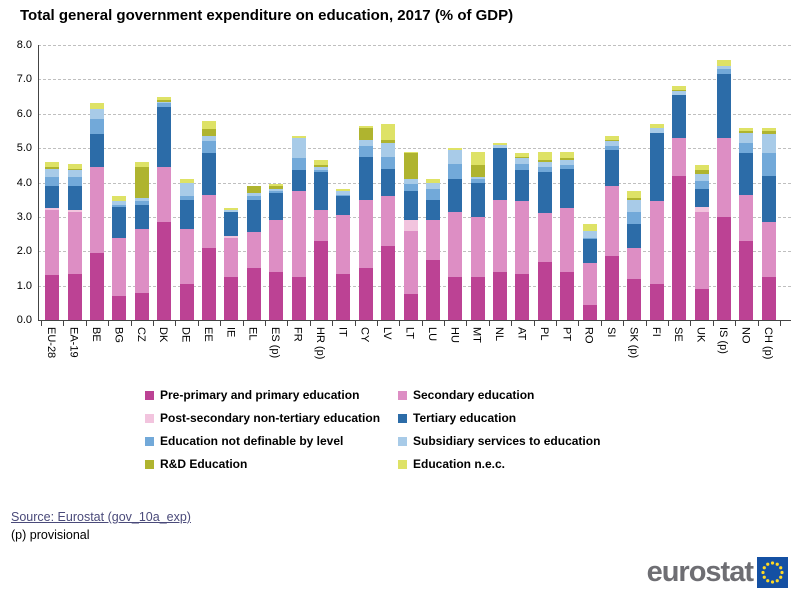  Describe the element at coordinates (260, 395) in the screenshot. I see `legend-label: Pre-primary and primary education` at that location.